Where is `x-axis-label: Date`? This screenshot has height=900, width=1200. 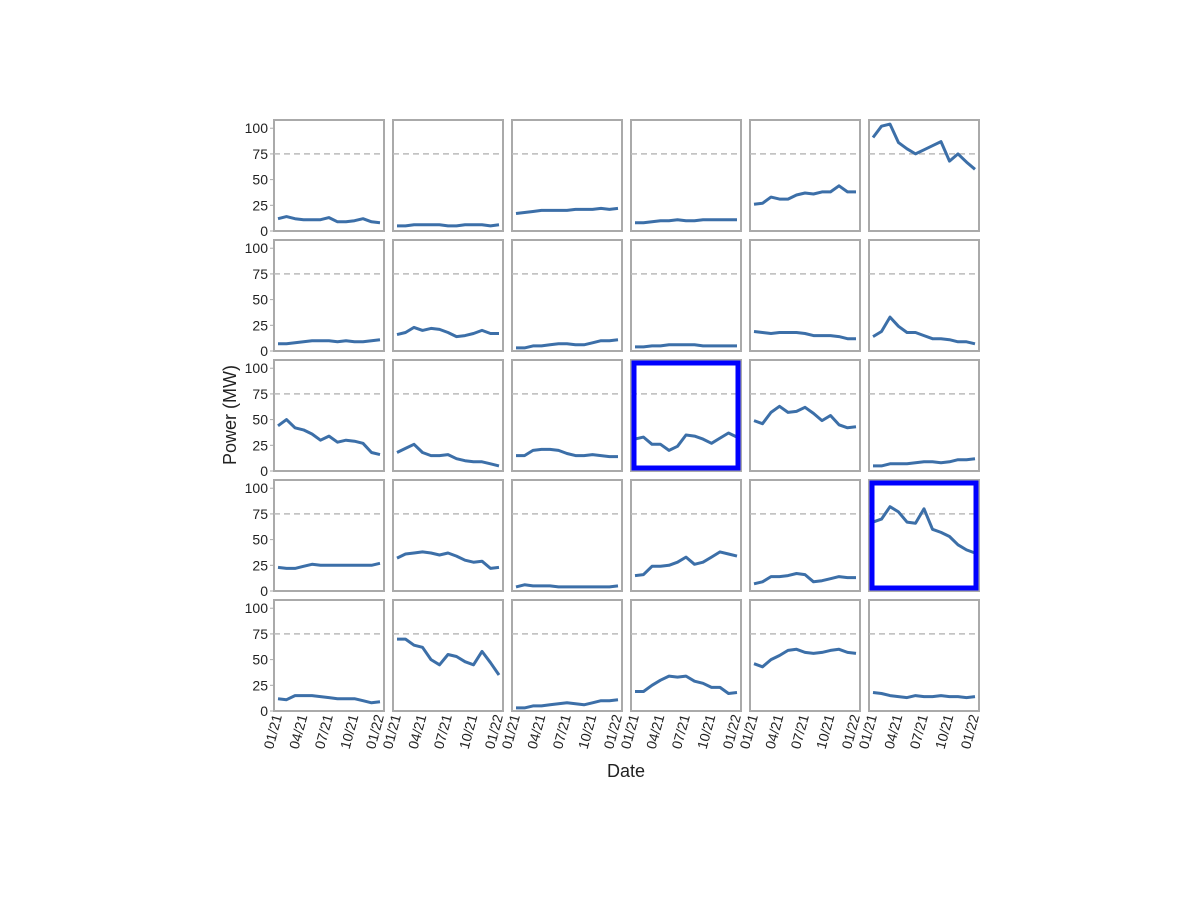
x-axis-label: Date is located at coordinates (626, 771).